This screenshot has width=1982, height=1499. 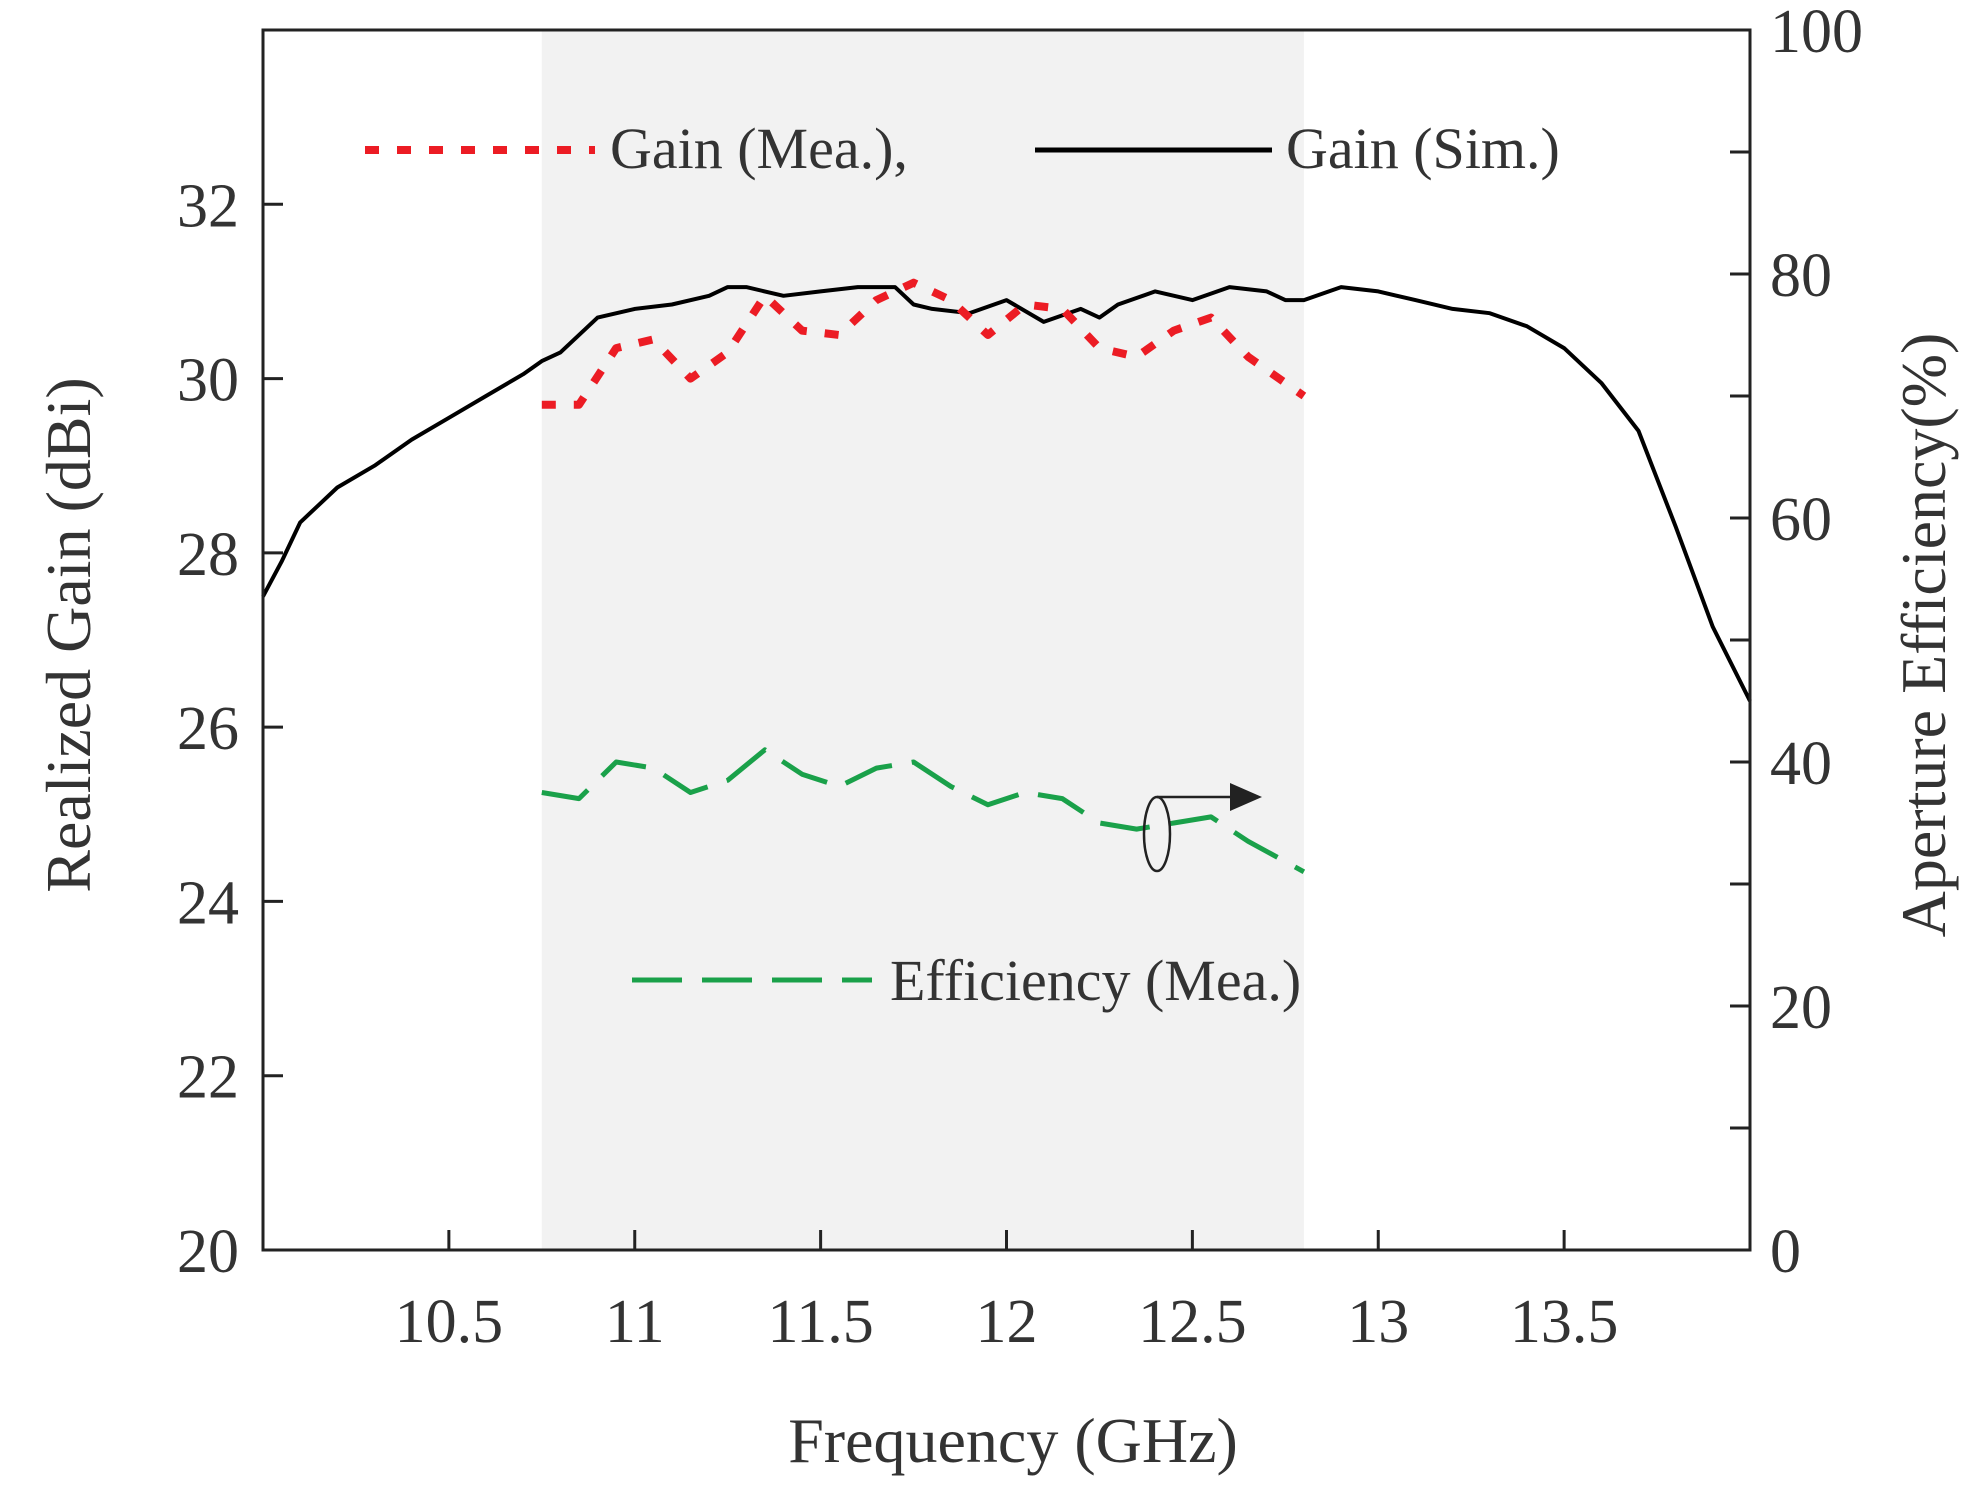 What do you see at coordinates (208, 206) in the screenshot?
I see `y-tick-label: 32` at bounding box center [208, 206].